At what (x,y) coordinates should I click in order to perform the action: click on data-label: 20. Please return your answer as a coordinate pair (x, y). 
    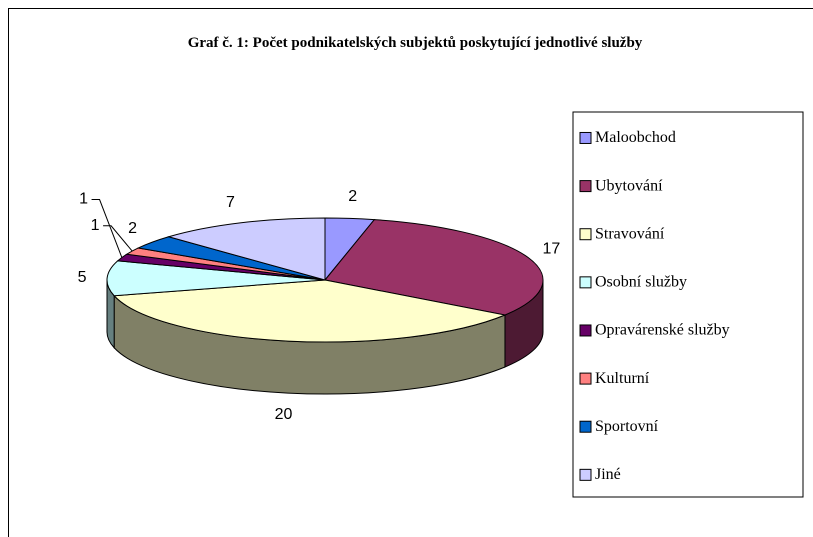
    Looking at the image, I should click on (284, 414).